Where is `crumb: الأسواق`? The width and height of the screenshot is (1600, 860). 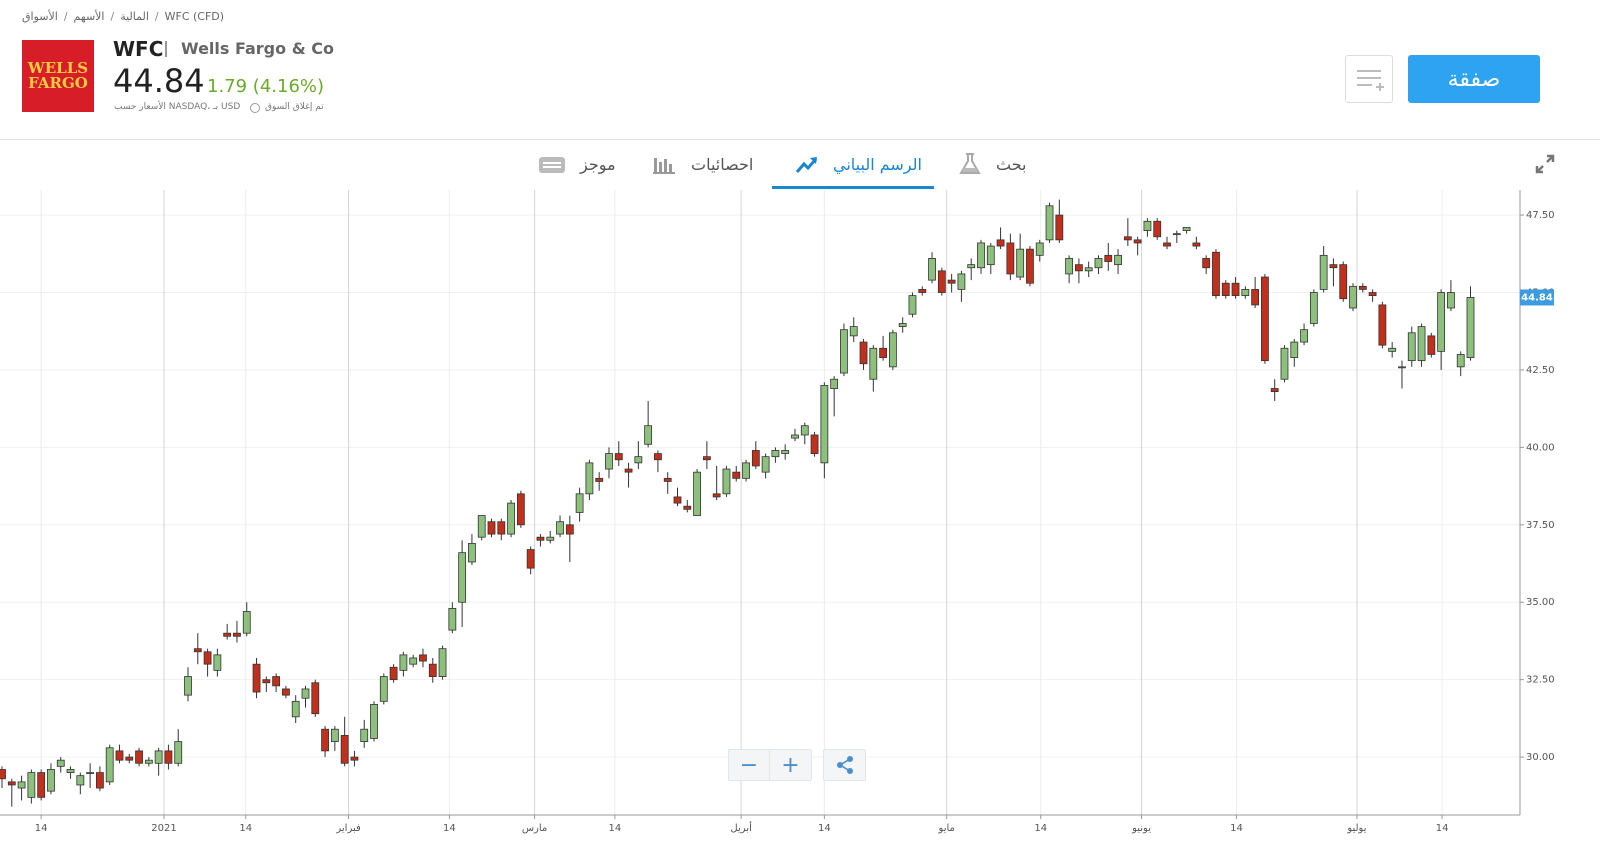
crumb: الأسواق is located at coordinates (40, 16).